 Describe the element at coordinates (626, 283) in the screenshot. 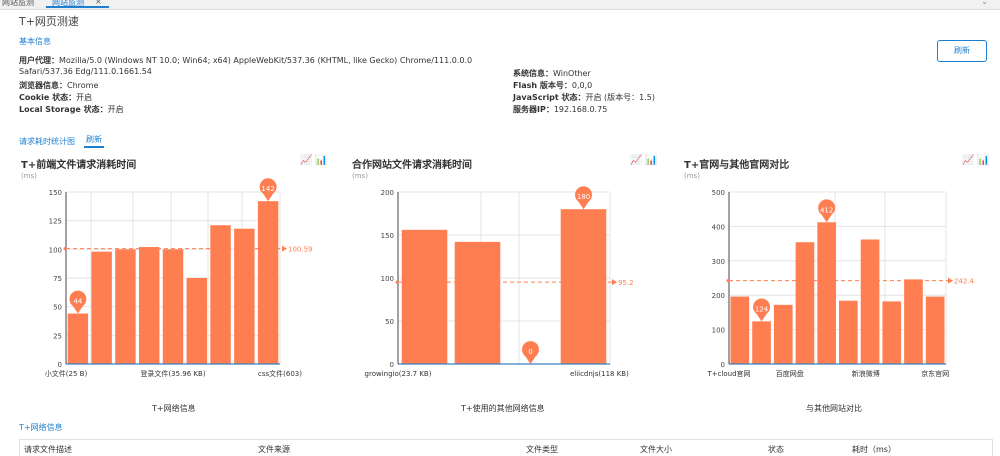

I see `average-label: 95.2` at that location.